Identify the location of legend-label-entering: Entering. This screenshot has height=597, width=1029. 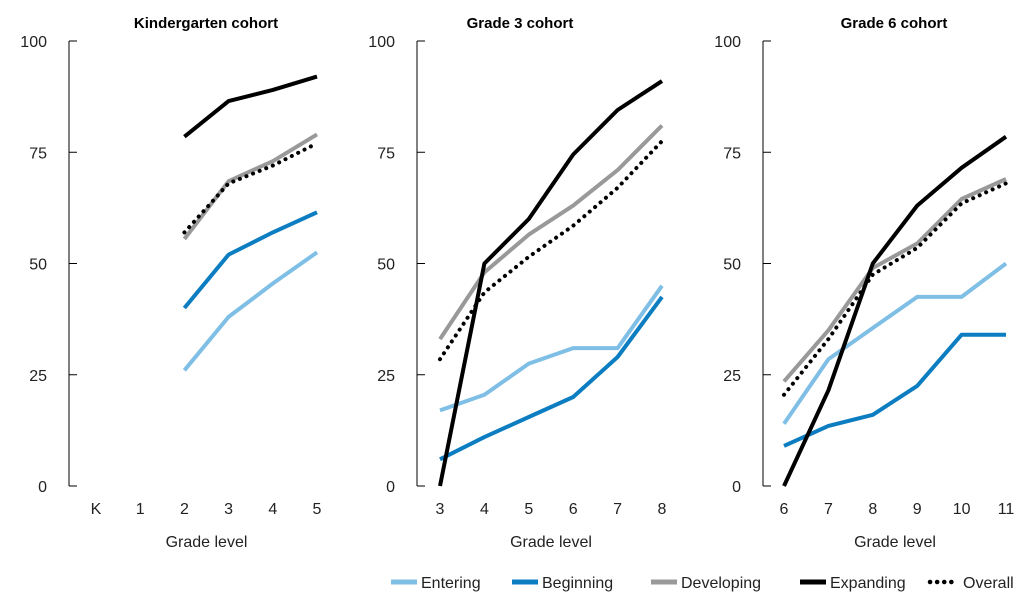
(451, 583).